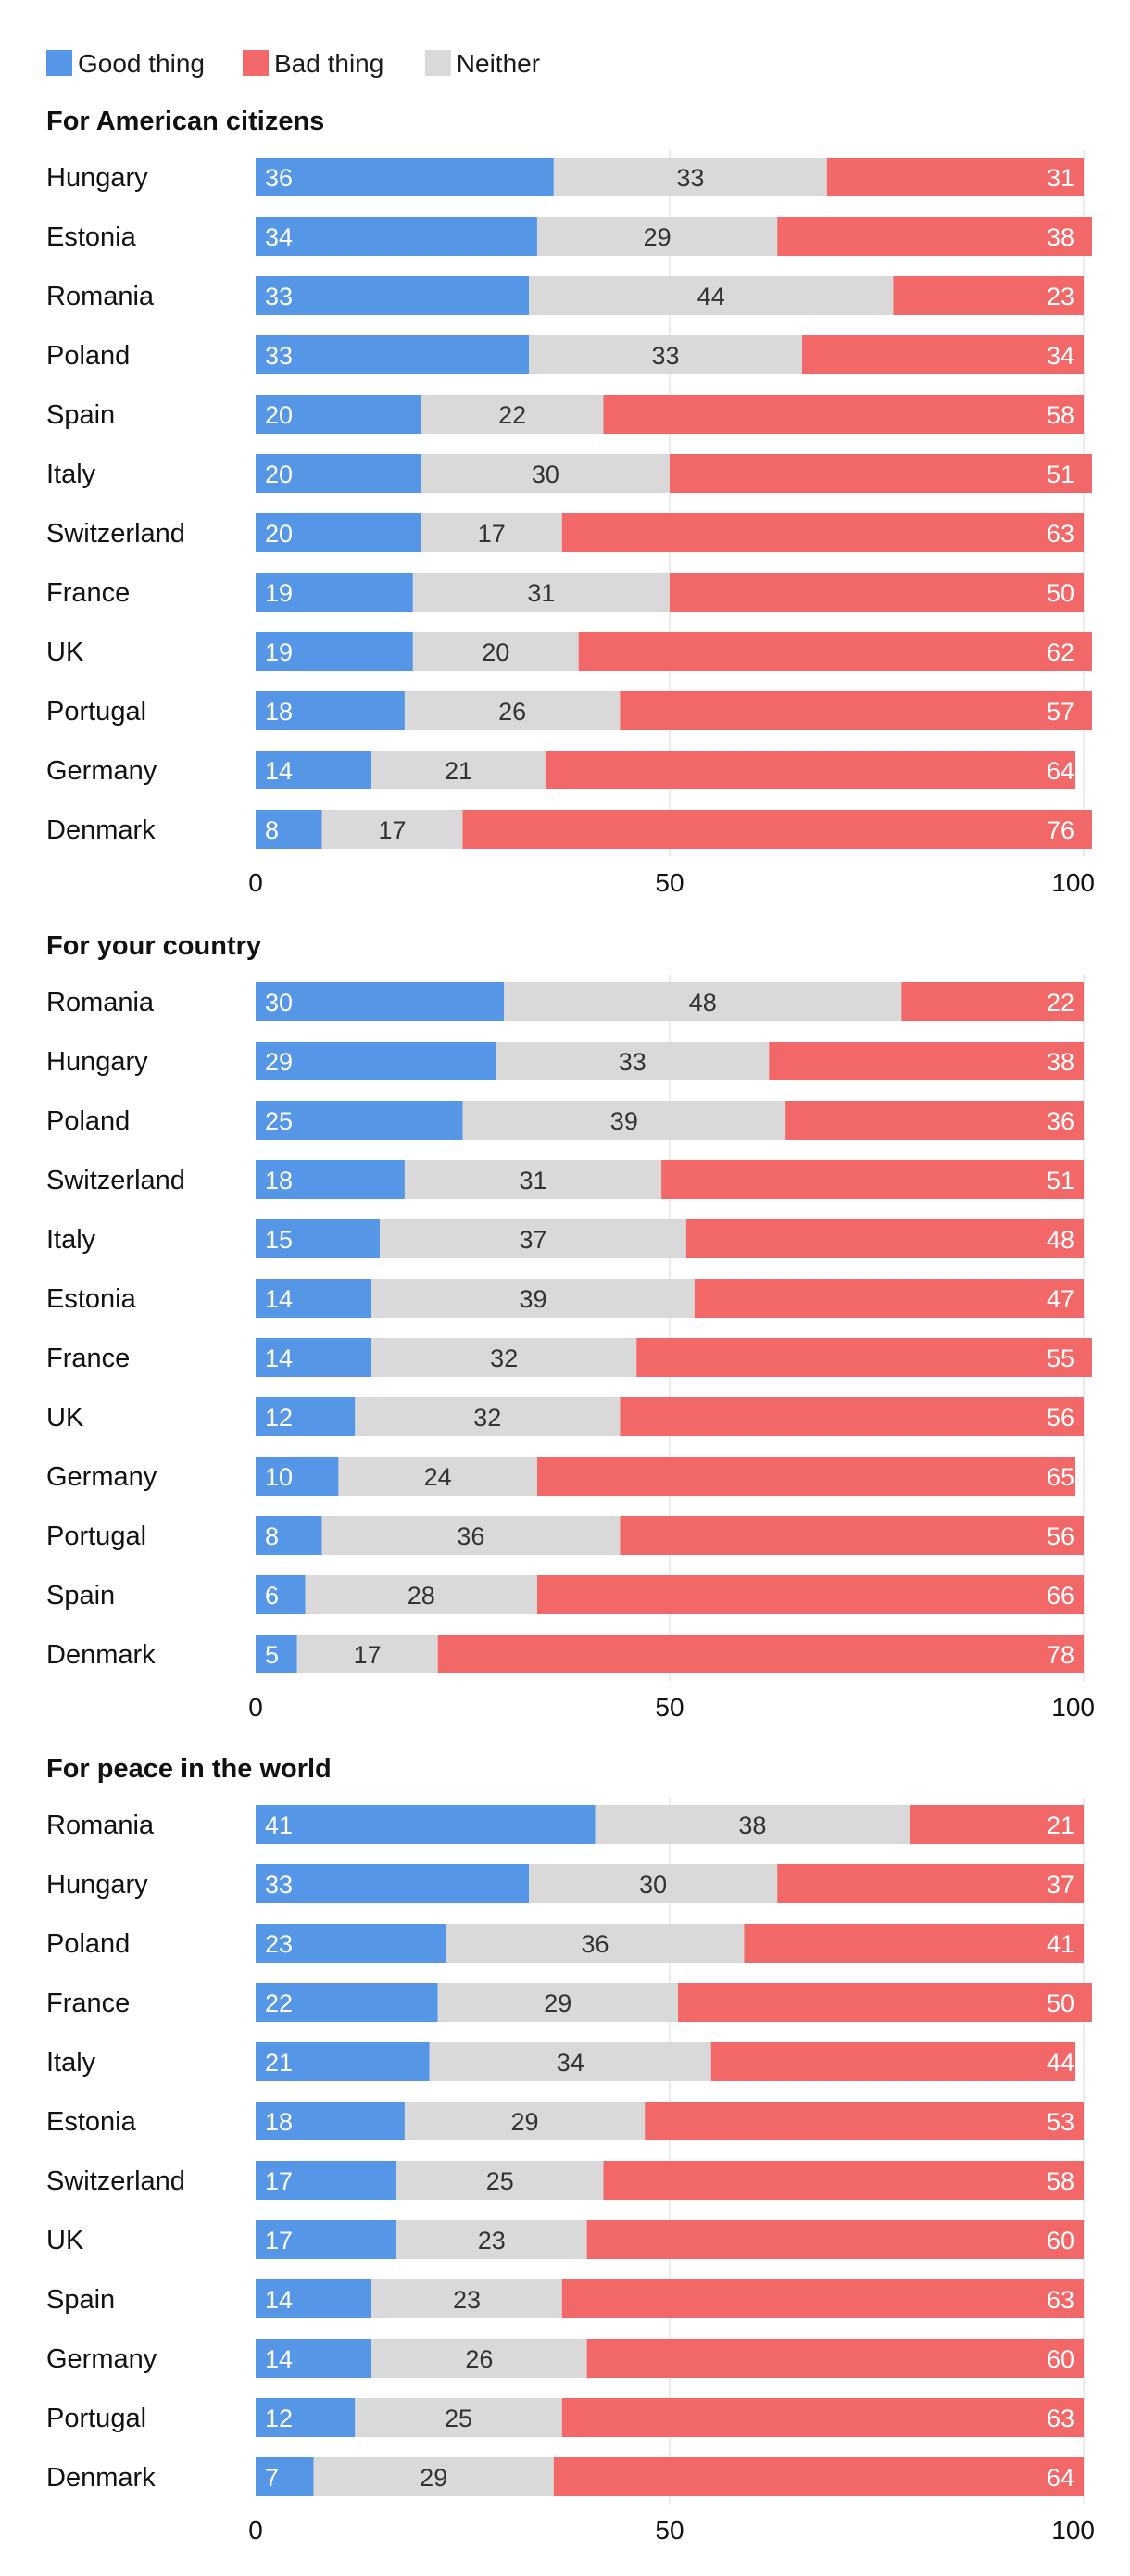  I want to click on data-label-neither: 28, so click(421, 1596).